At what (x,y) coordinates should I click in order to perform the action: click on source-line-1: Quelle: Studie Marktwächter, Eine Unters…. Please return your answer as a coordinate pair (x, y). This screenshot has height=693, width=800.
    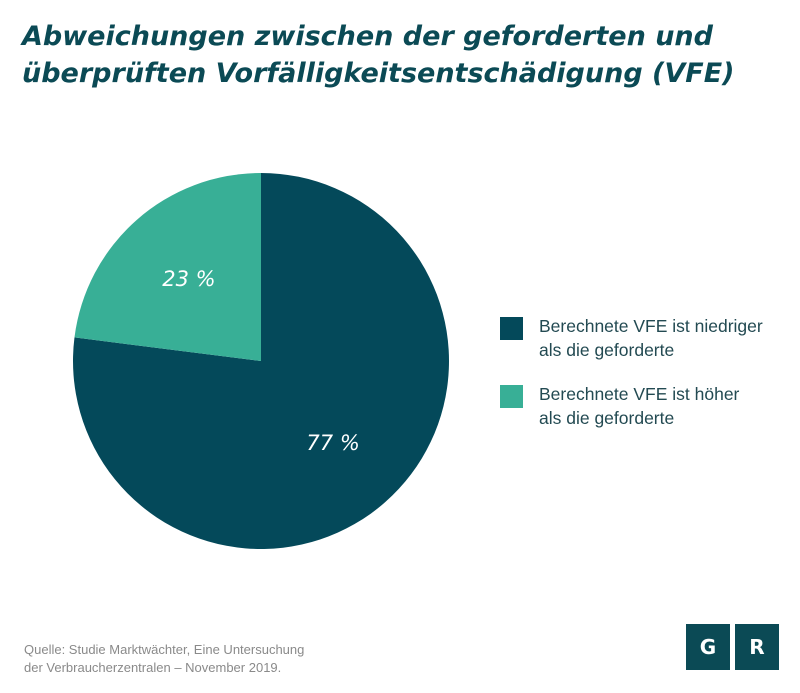
    Looking at the image, I should click on (164, 649).